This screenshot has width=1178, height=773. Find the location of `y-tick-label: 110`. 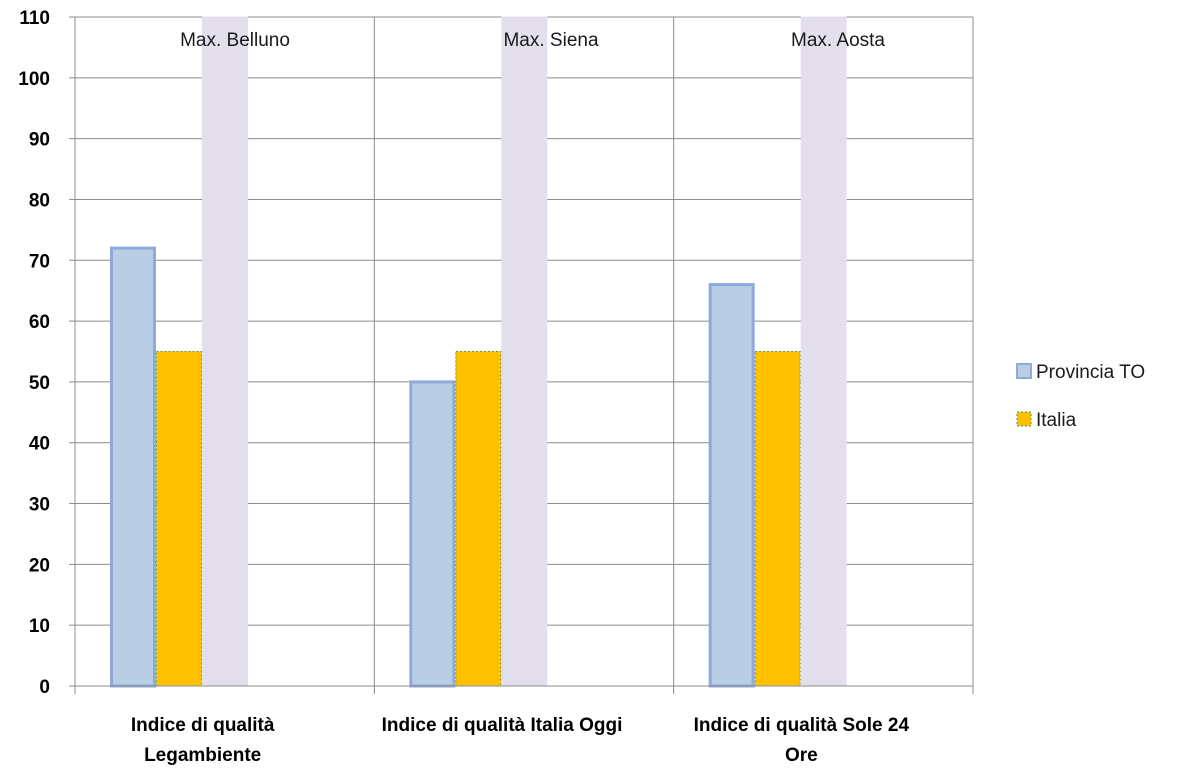

y-tick-label: 110 is located at coordinates (34, 18).